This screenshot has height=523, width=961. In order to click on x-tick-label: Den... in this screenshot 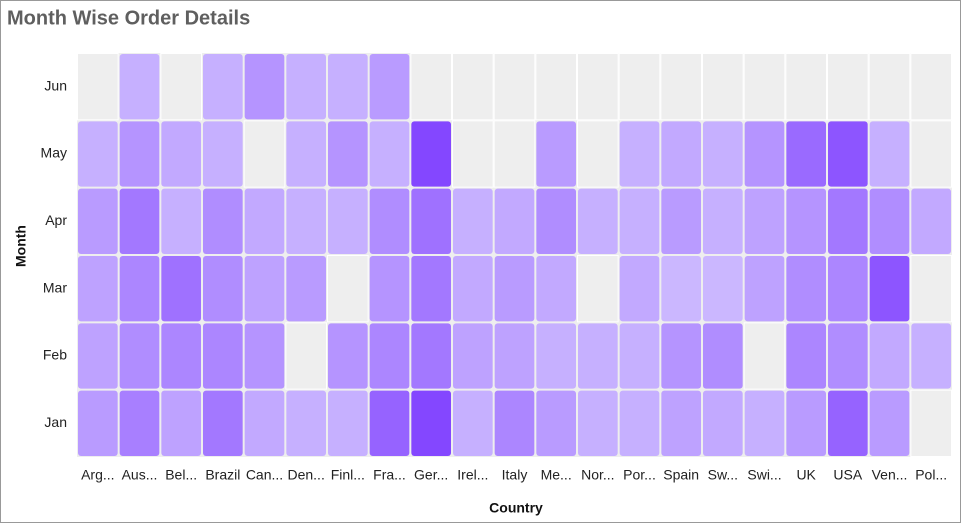, I will do `click(305, 475)`.